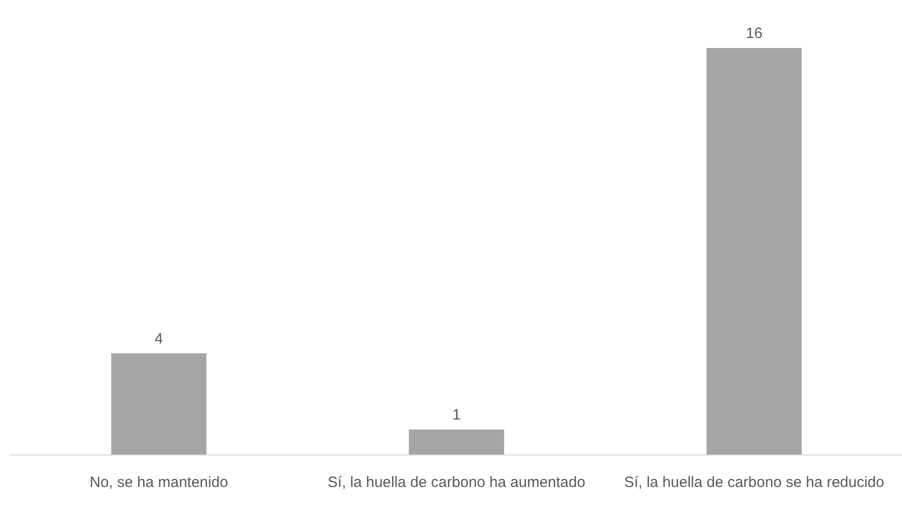  I want to click on data-label: 1, so click(456, 415).